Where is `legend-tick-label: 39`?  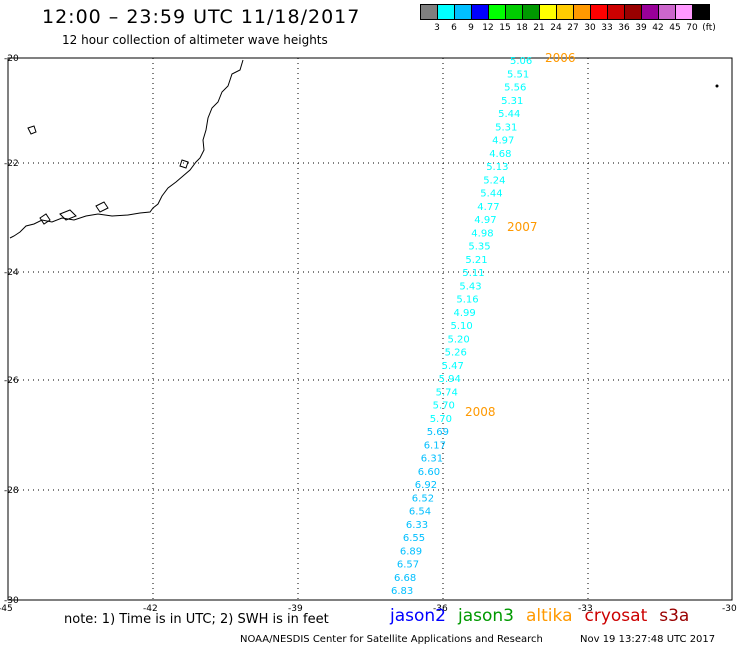
legend-tick-label: 39 is located at coordinates (641, 28).